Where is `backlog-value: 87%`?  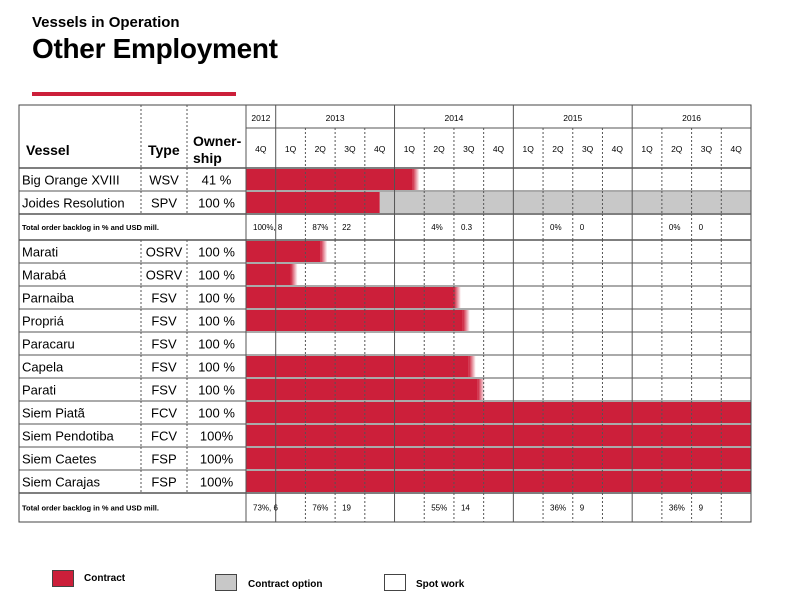
backlog-value: 87% is located at coordinates (320, 227).